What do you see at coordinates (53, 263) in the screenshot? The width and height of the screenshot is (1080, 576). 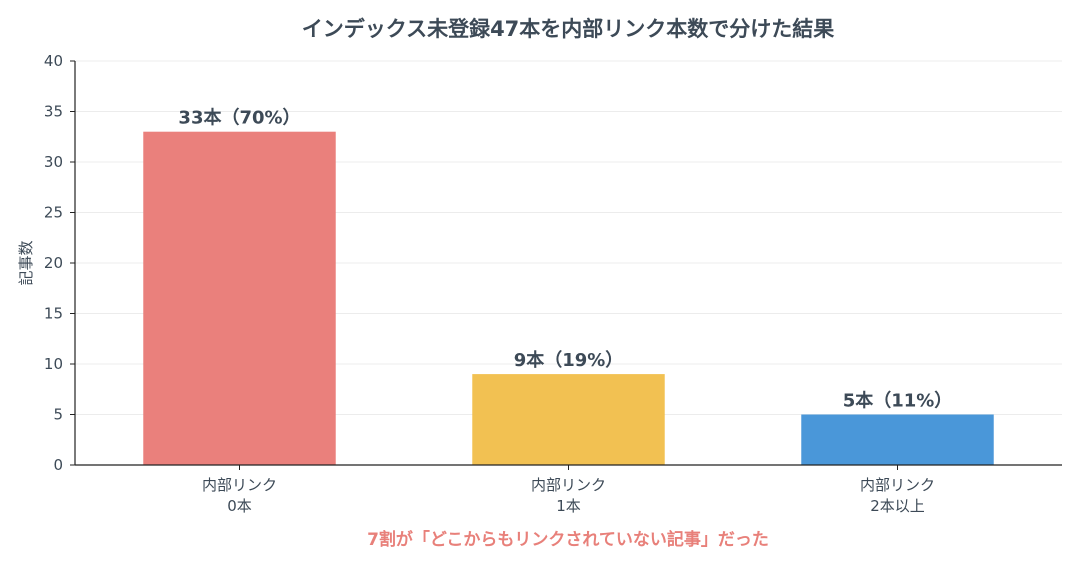 I see `y-tick-label: 20` at bounding box center [53, 263].